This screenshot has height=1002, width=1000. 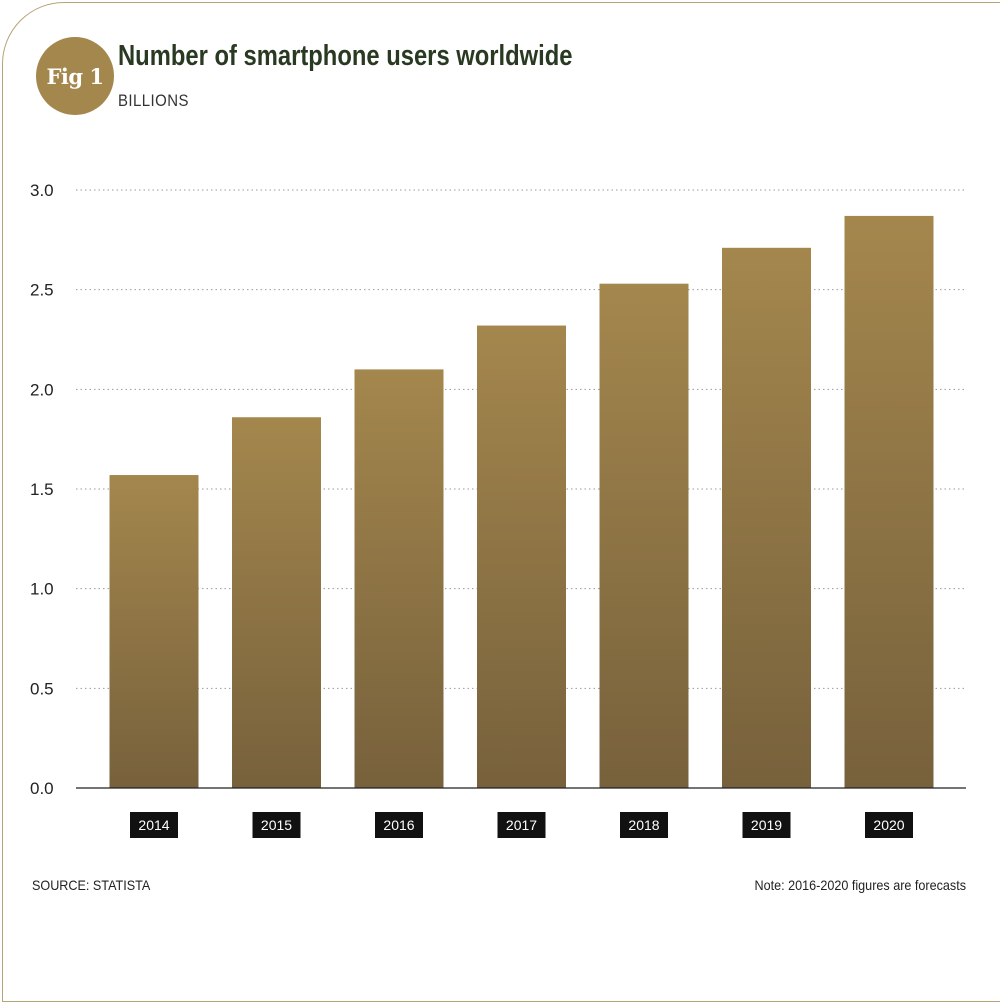 I want to click on y-tick-label: 1.5, so click(x=42, y=489).